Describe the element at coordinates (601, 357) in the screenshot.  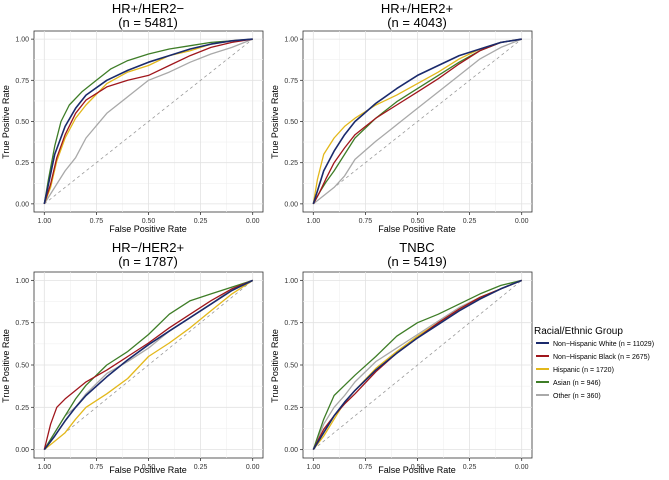
I see `legend-label-non-hispanic-black: Non−Hispanic Black (n = 2675)` at that location.